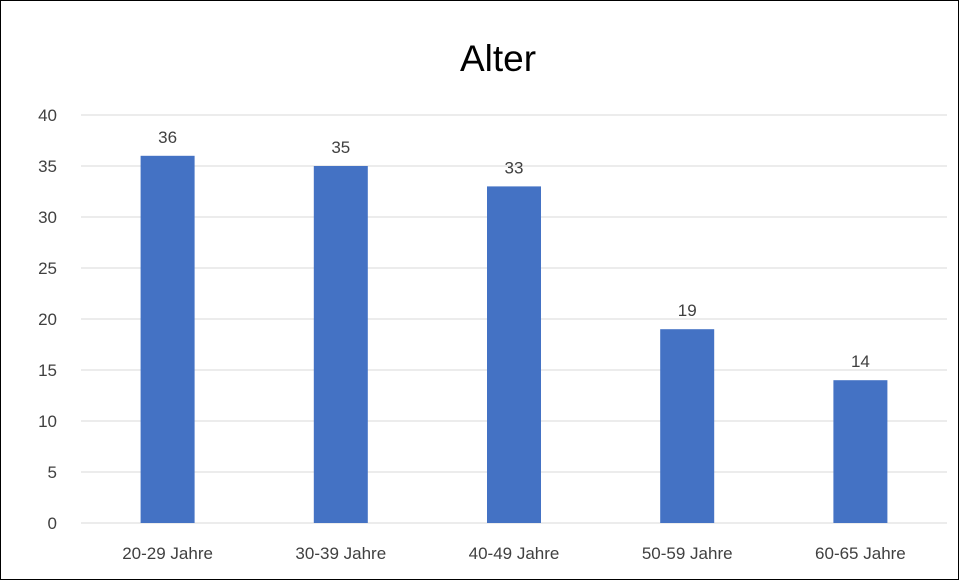 The width and height of the screenshot is (960, 581). What do you see at coordinates (687, 553) in the screenshot?
I see `x-category-label: 50-59 Jahre` at bounding box center [687, 553].